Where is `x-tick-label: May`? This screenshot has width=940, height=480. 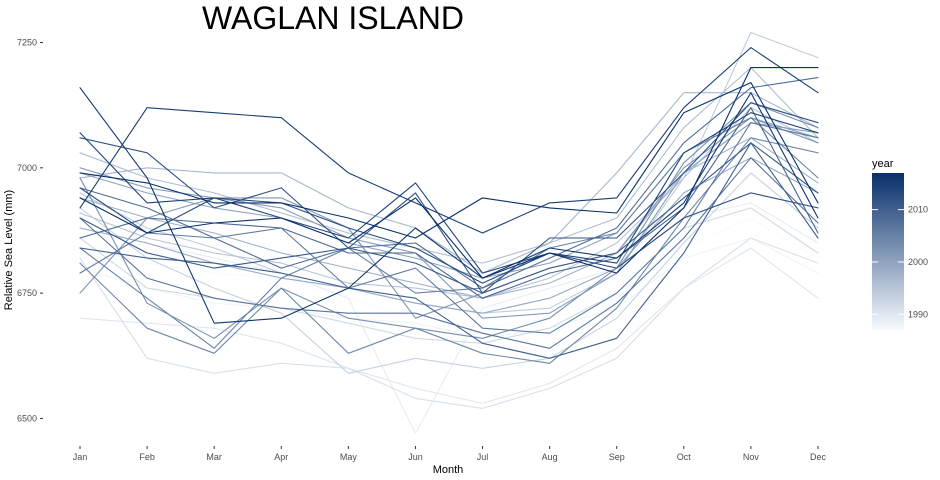 x-tick-label: May is located at coordinates (349, 457).